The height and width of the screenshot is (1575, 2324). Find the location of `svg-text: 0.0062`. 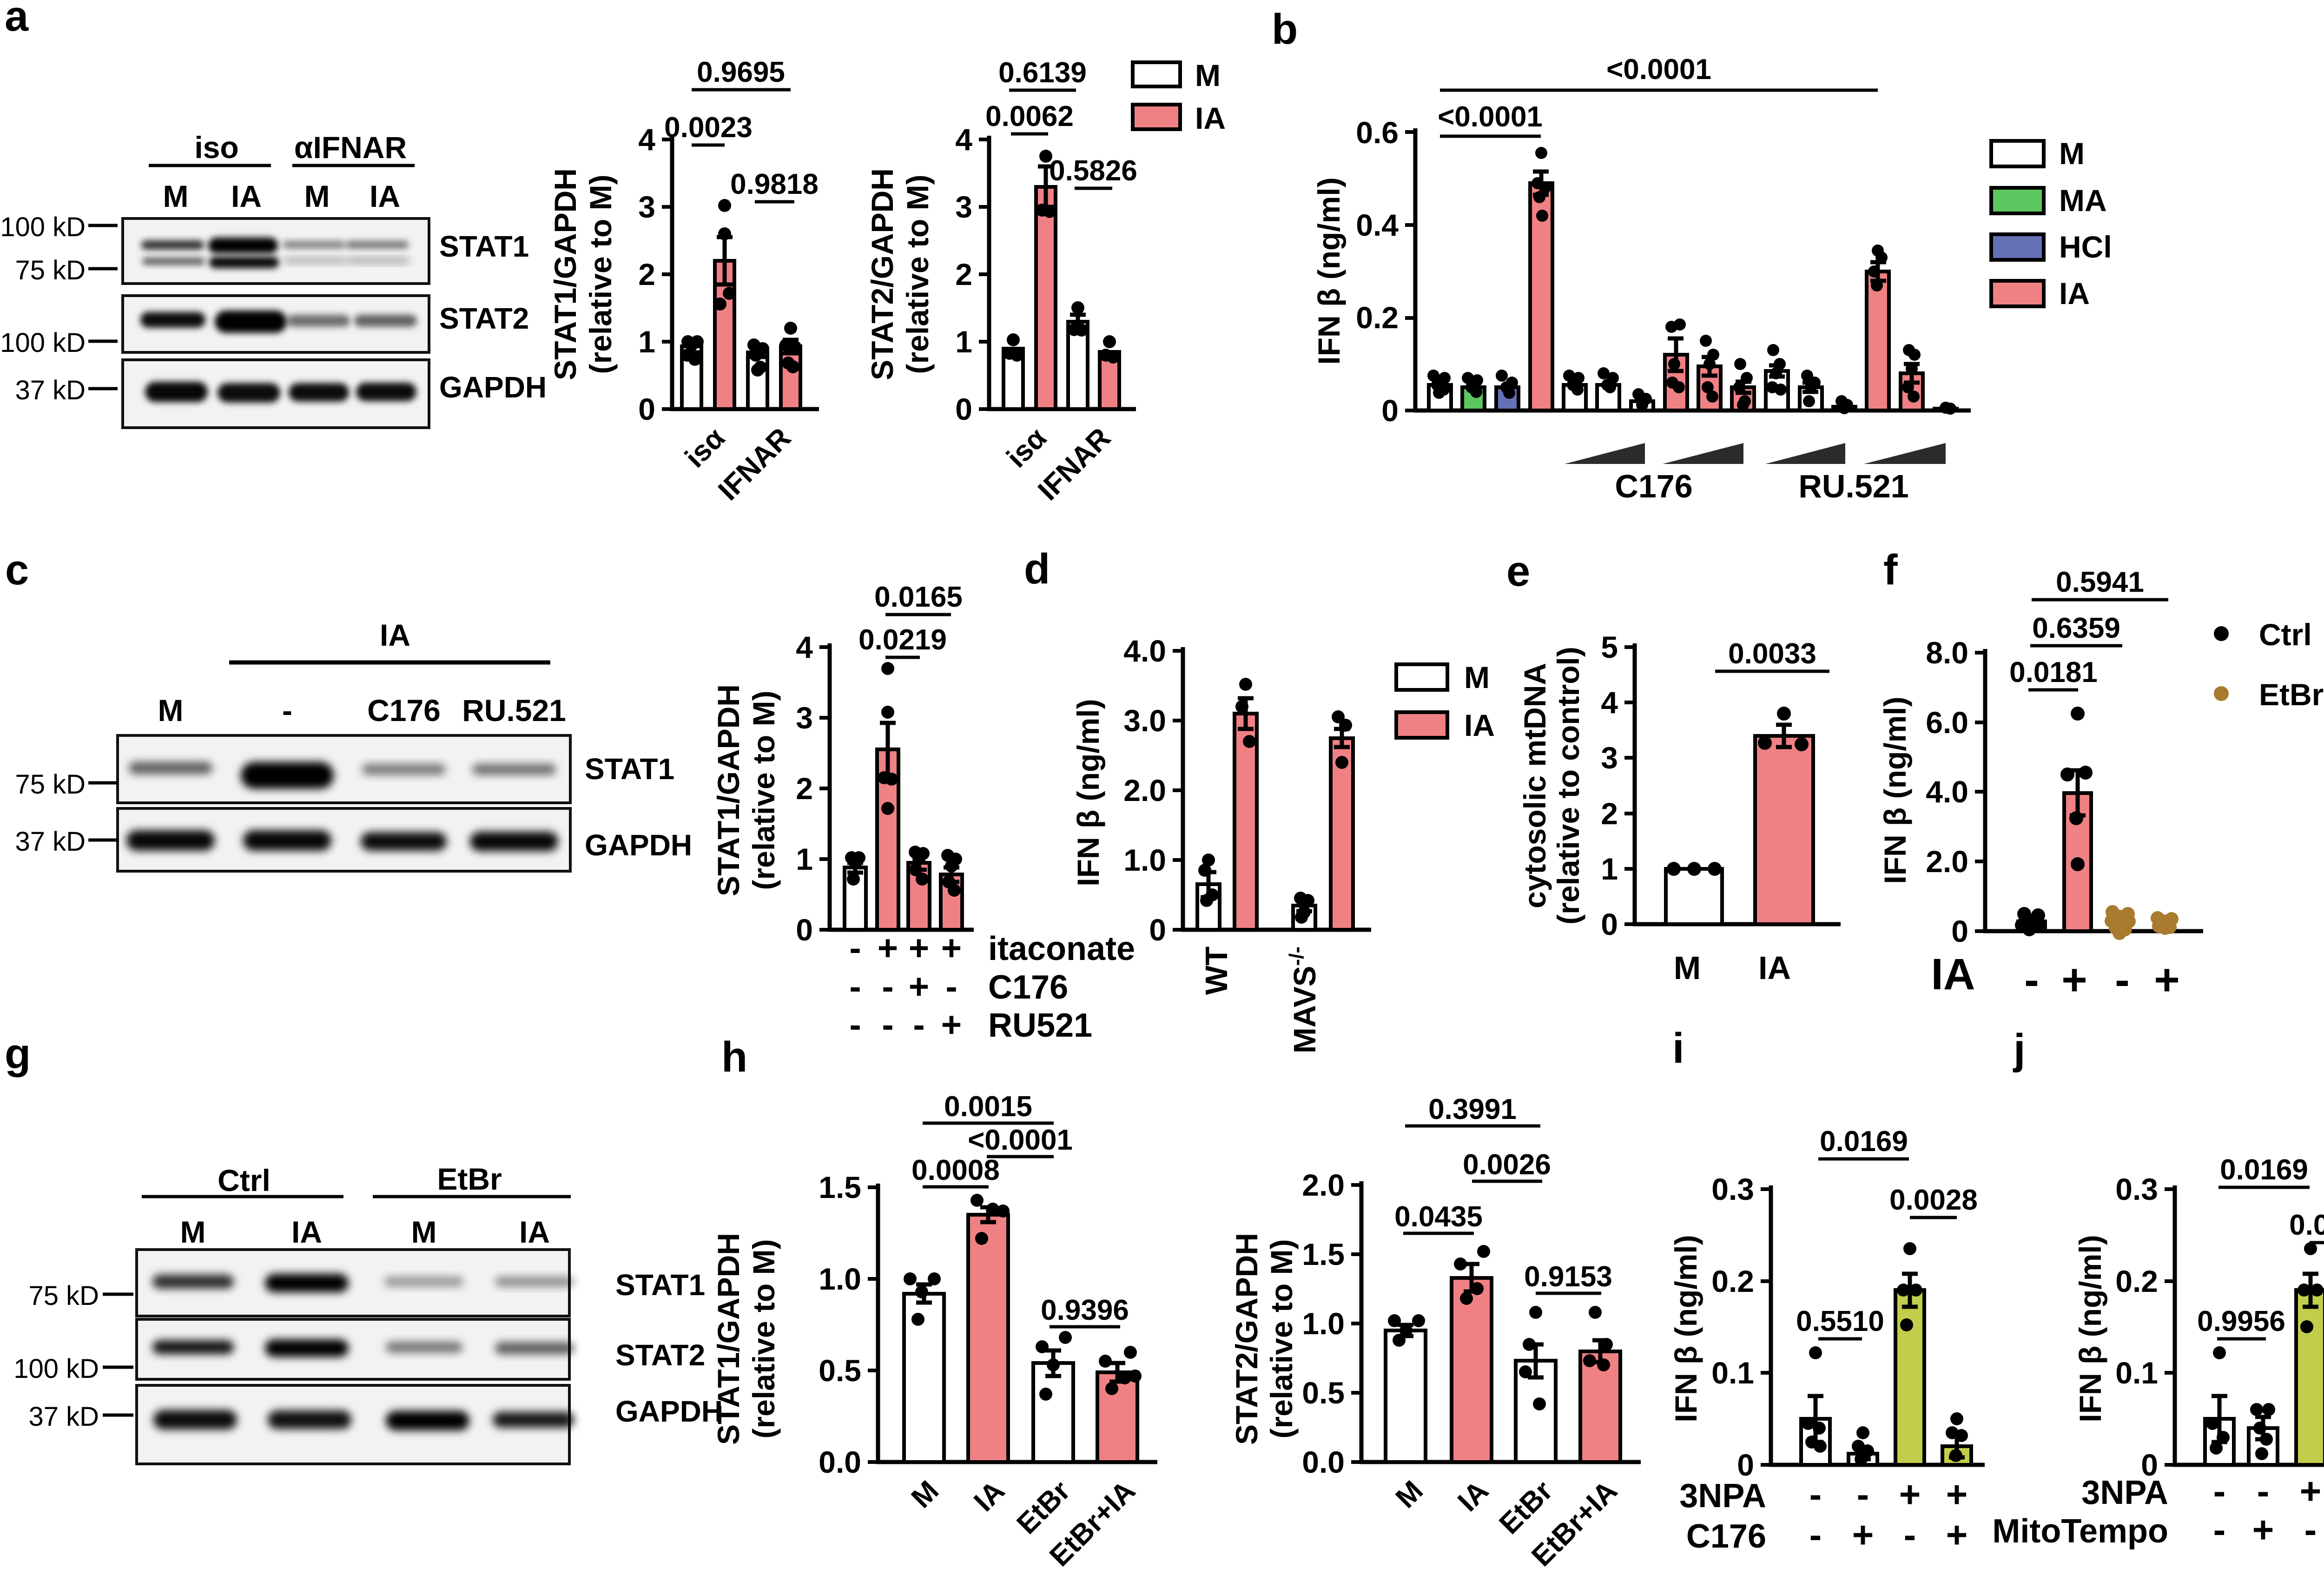

svg-text: 0.0062 is located at coordinates (1029, 116).